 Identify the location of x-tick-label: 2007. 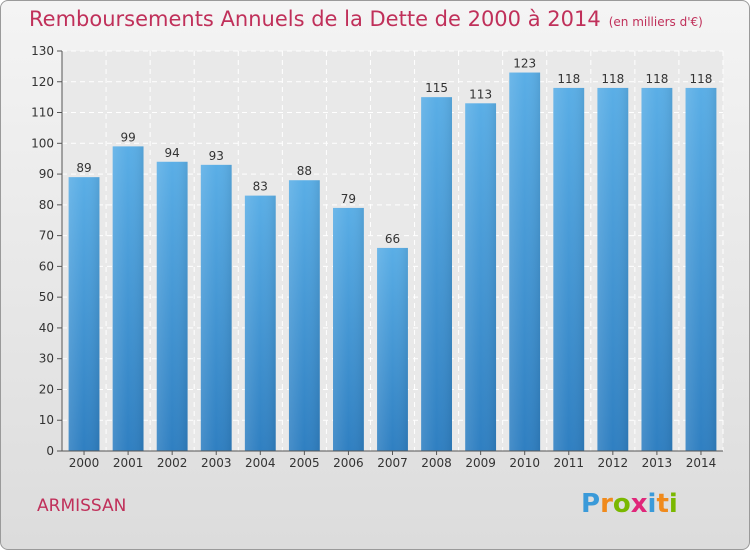
(392, 463).